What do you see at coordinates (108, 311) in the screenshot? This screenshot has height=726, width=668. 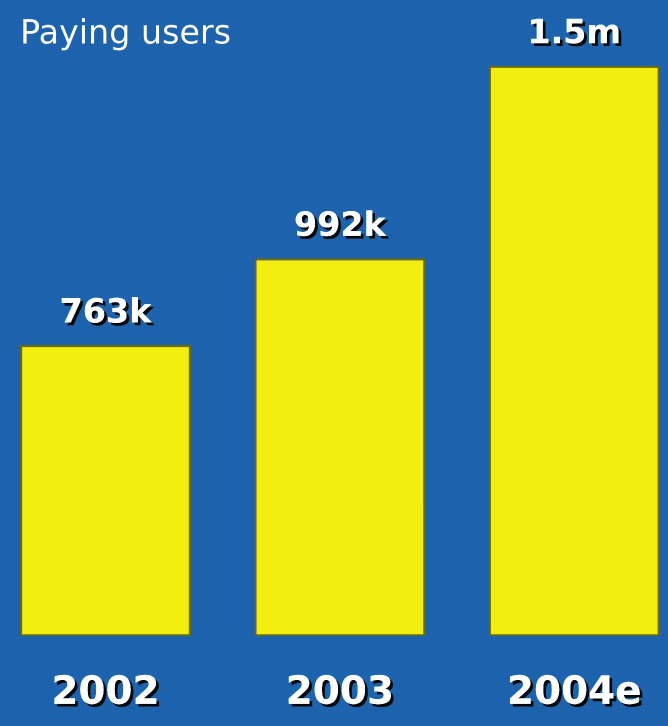 I see `data-label: 763k` at bounding box center [108, 311].